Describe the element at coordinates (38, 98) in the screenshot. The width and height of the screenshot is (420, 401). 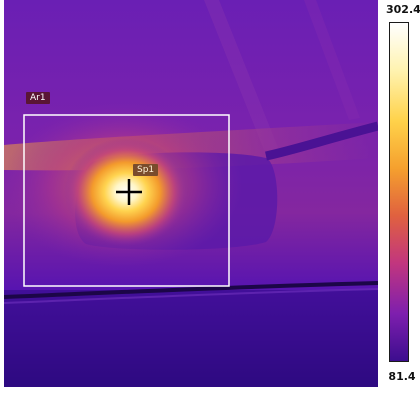
I see `area-label: Ar1` at that location.